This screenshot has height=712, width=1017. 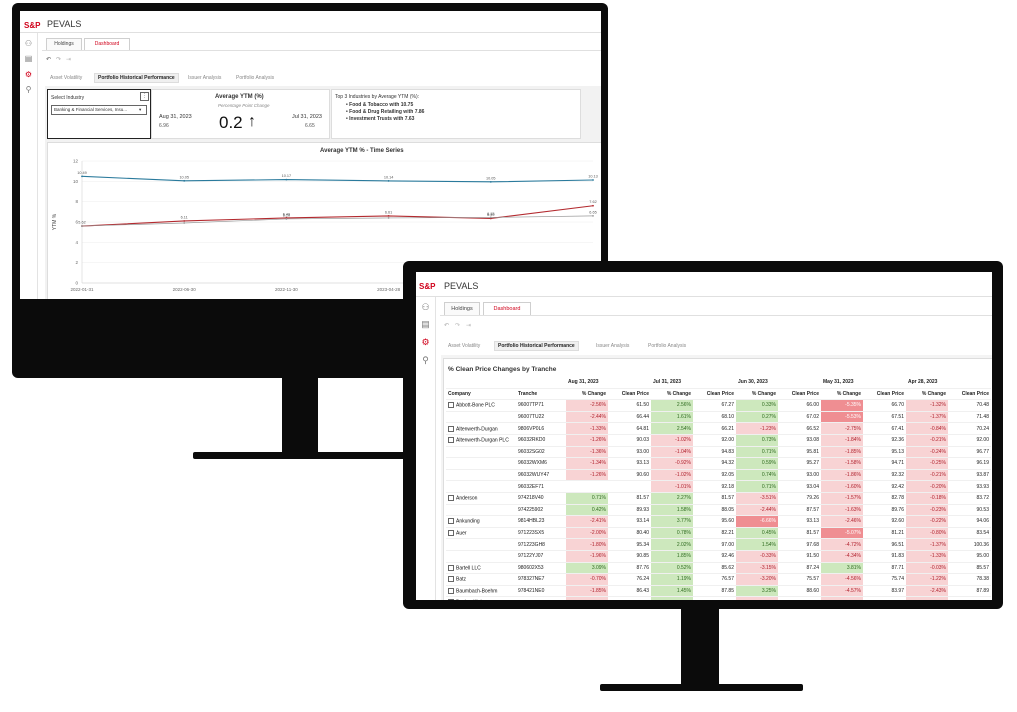 What do you see at coordinates (884, 598) in the screenshot?
I see `price-cell: 83.76` at bounding box center [884, 598].